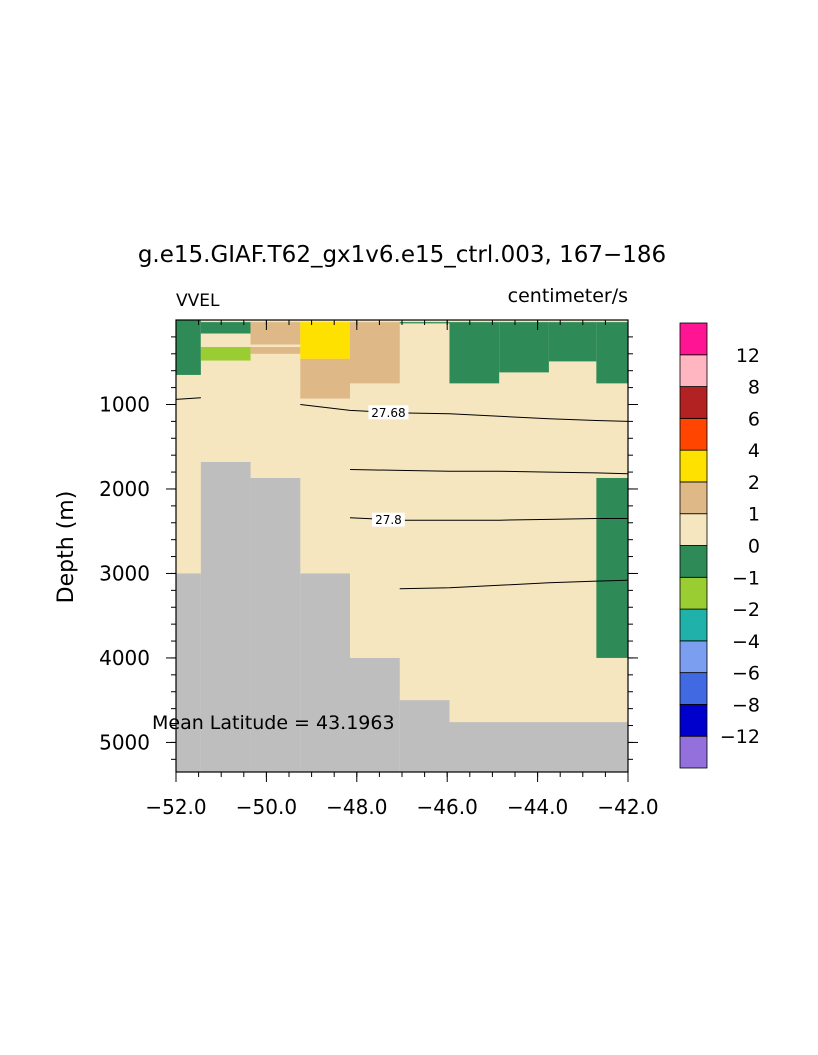  What do you see at coordinates (175, 807) in the screenshot?
I see `x-tick-label: −52.0` at bounding box center [175, 807].